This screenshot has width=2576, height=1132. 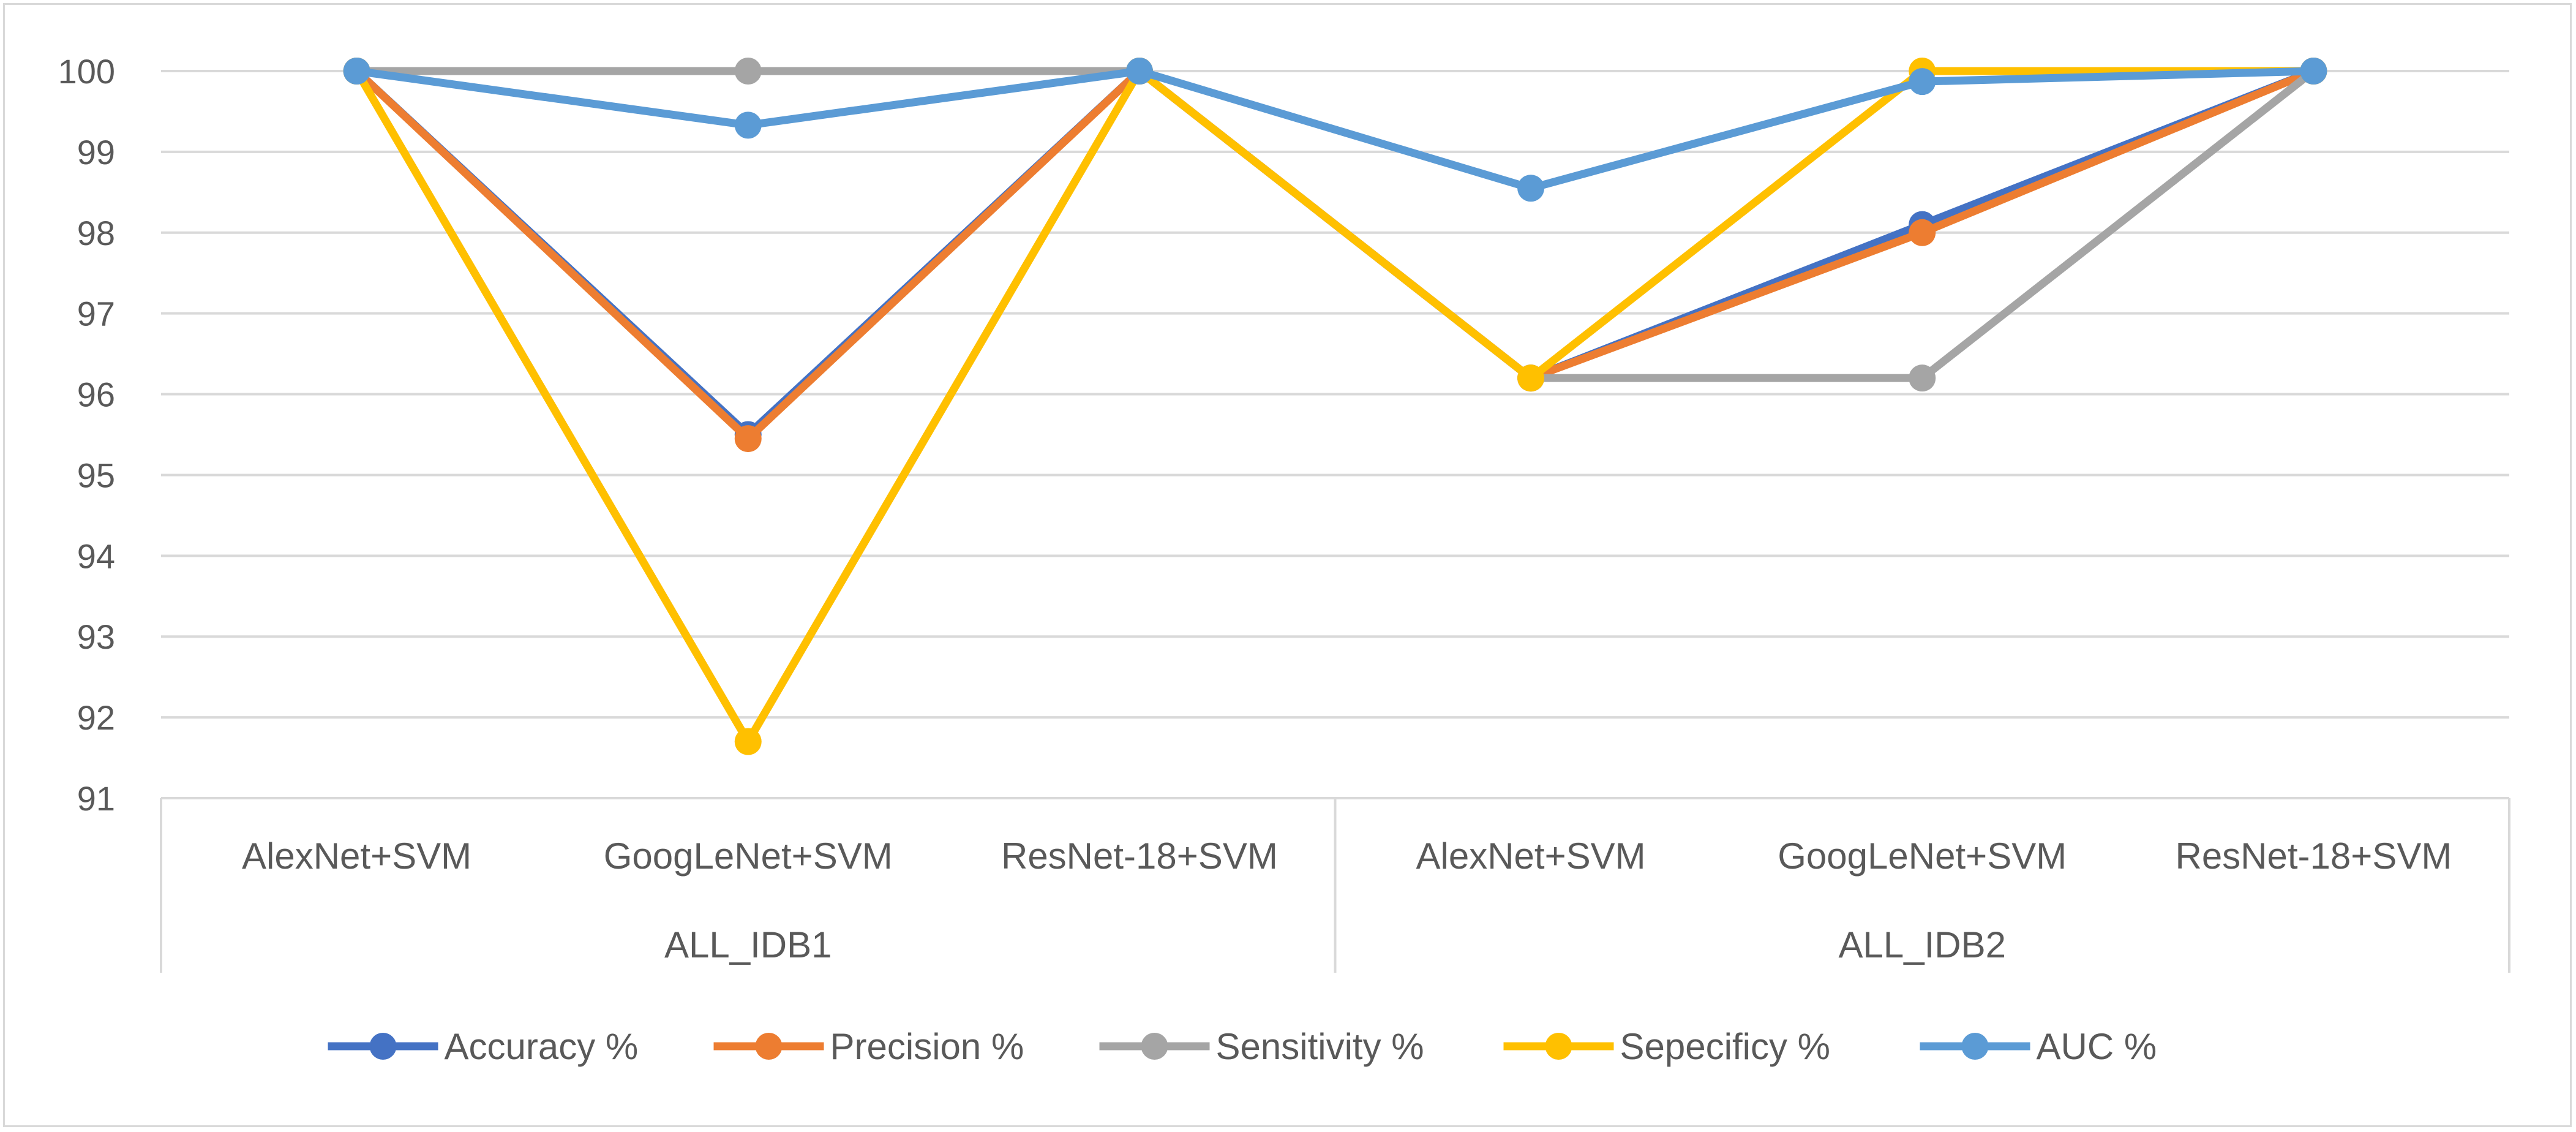 I want to click on y-tick-label: 95, so click(x=96, y=475).